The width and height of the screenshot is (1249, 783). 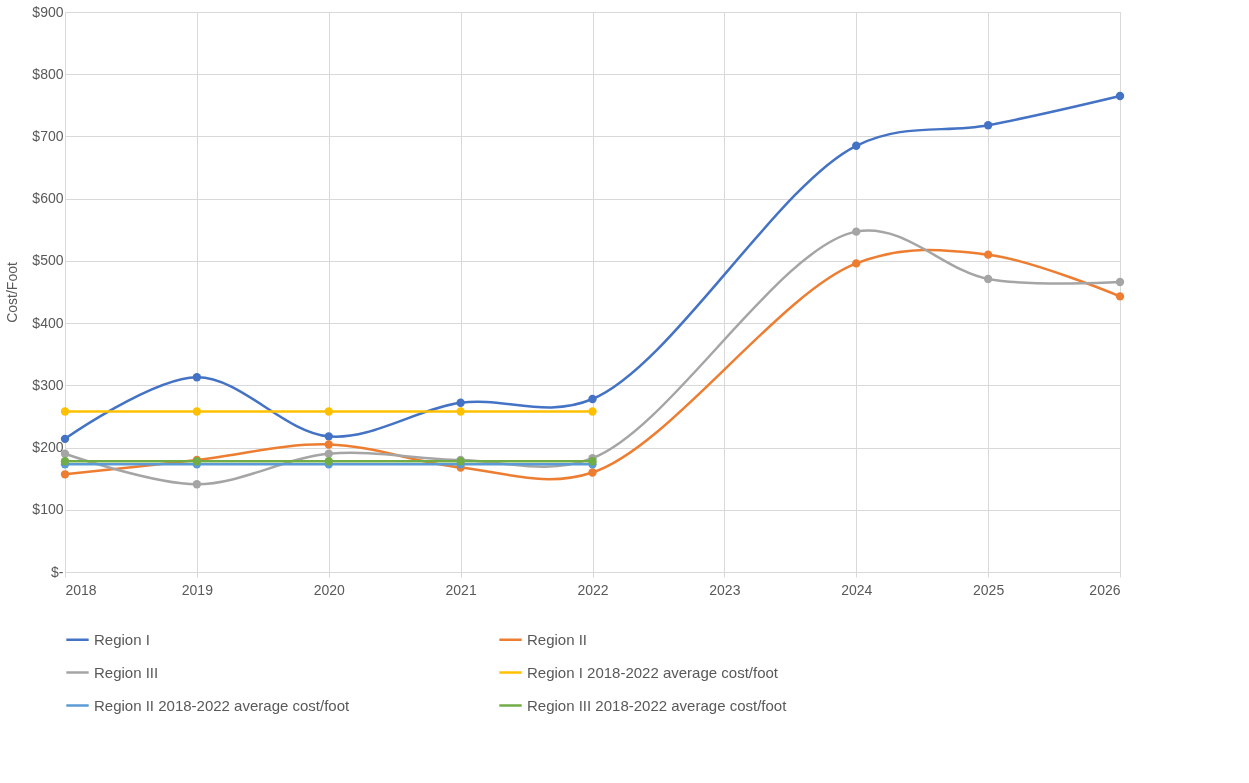 I want to click on x-tick-label: 2018, so click(x=81, y=589).